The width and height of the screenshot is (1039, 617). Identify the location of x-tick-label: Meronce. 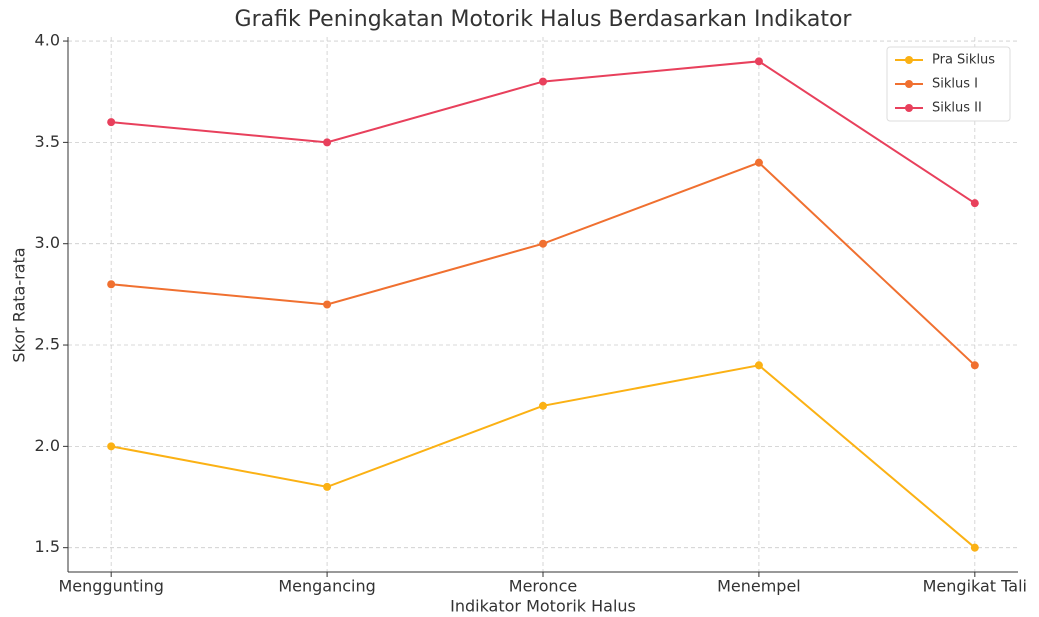
(543, 586).